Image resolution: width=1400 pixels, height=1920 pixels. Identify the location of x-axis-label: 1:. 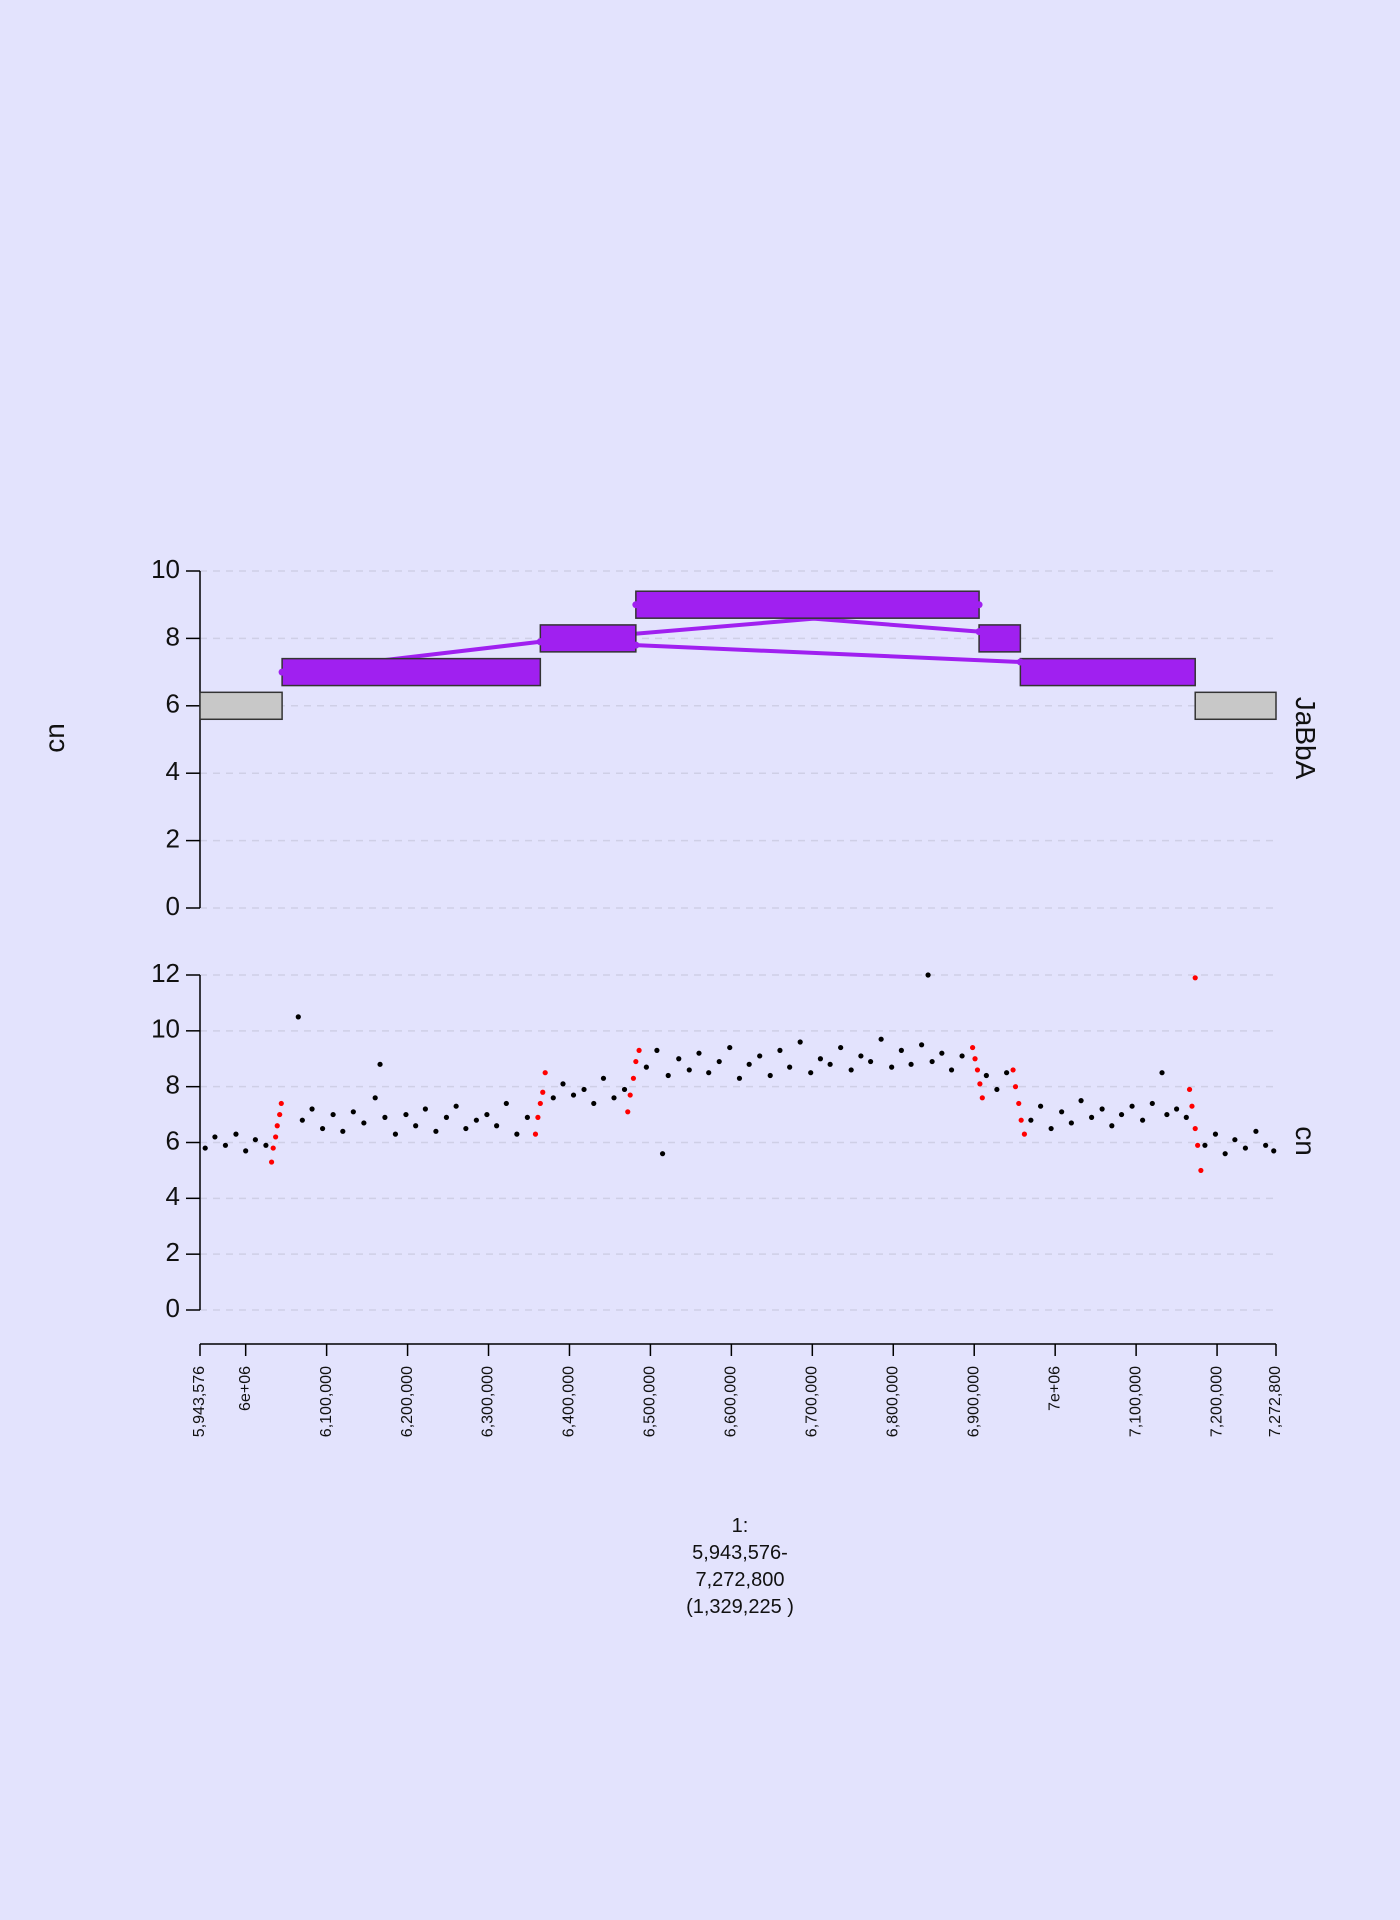
(740, 1526).